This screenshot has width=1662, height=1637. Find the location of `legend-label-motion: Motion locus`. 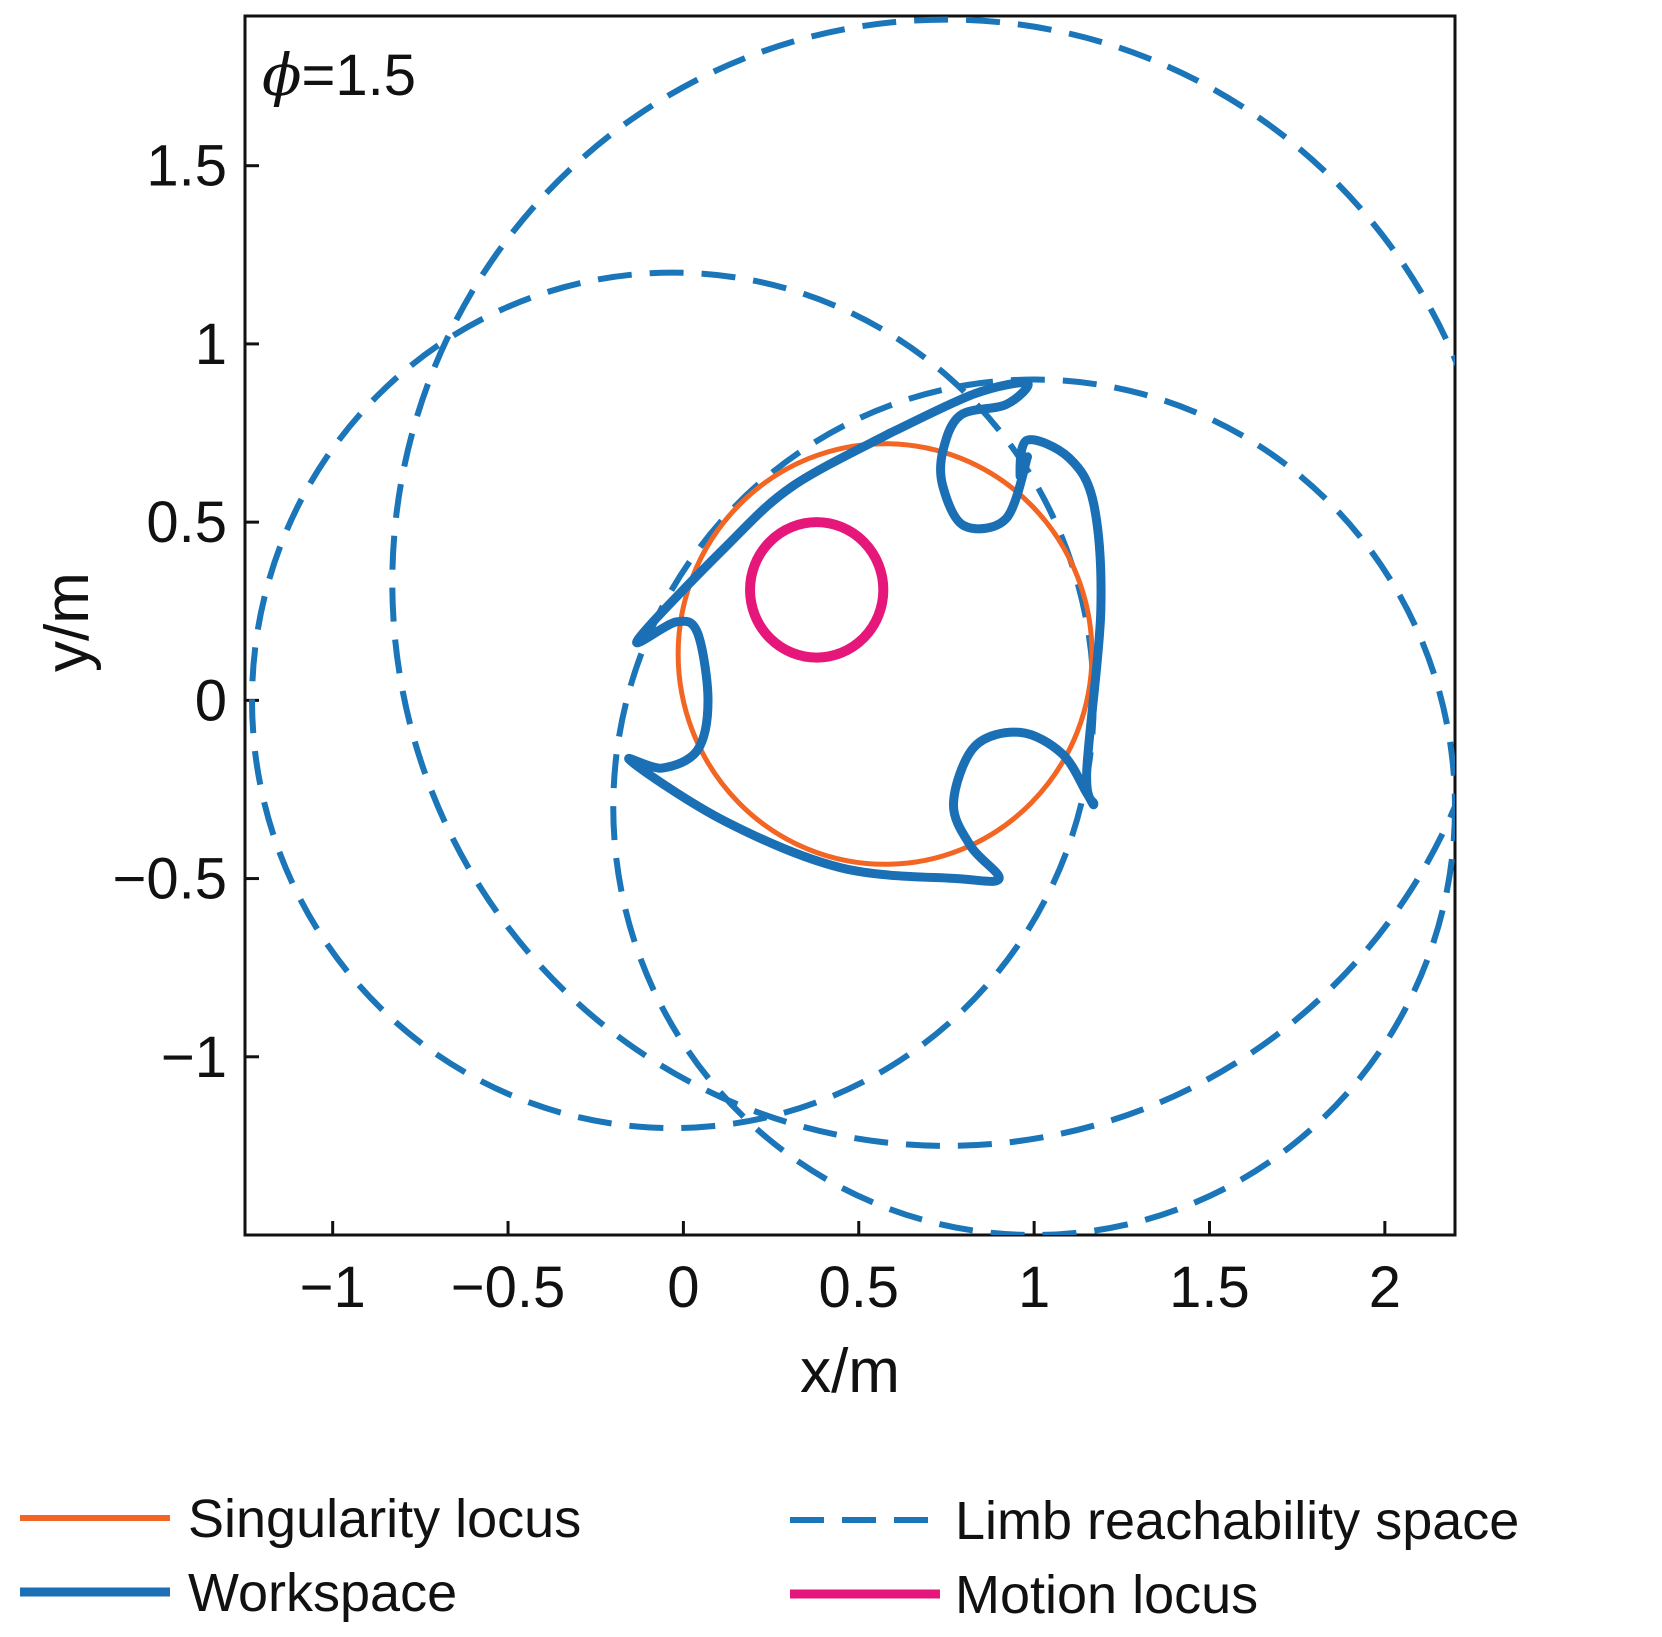

legend-label-motion: Motion locus is located at coordinates (1106, 1595).